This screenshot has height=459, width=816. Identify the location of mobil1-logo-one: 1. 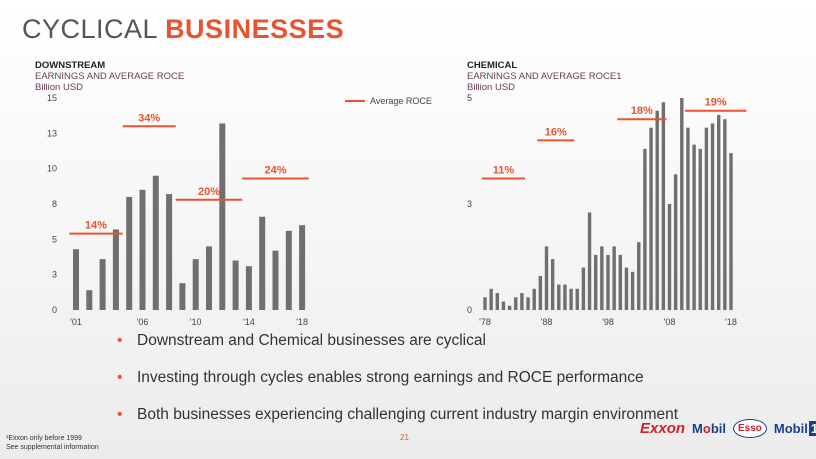
(812, 428).